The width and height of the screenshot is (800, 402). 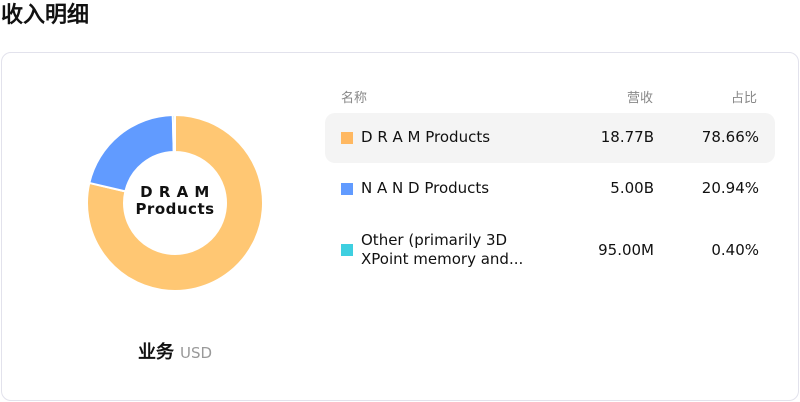 What do you see at coordinates (196, 353) in the screenshot?
I see `caption-unit: USD` at bounding box center [196, 353].